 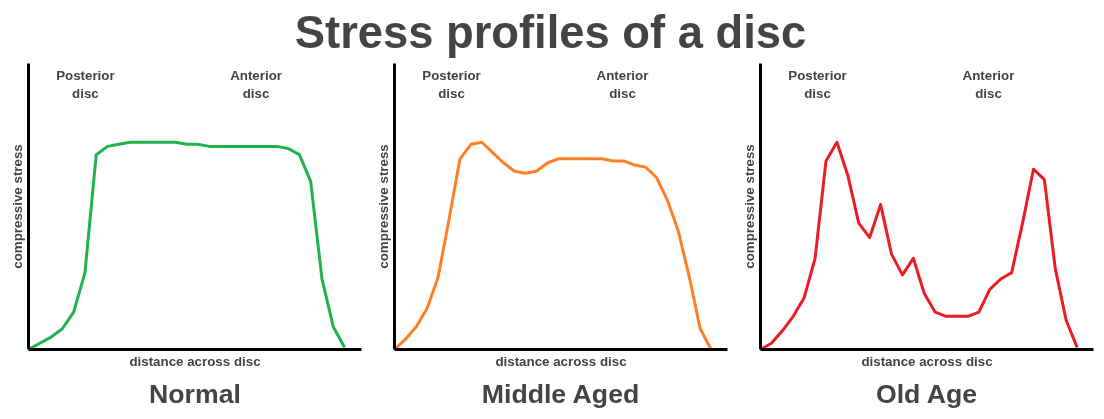 What do you see at coordinates (926, 393) in the screenshot?
I see `text: Old Age` at bounding box center [926, 393].